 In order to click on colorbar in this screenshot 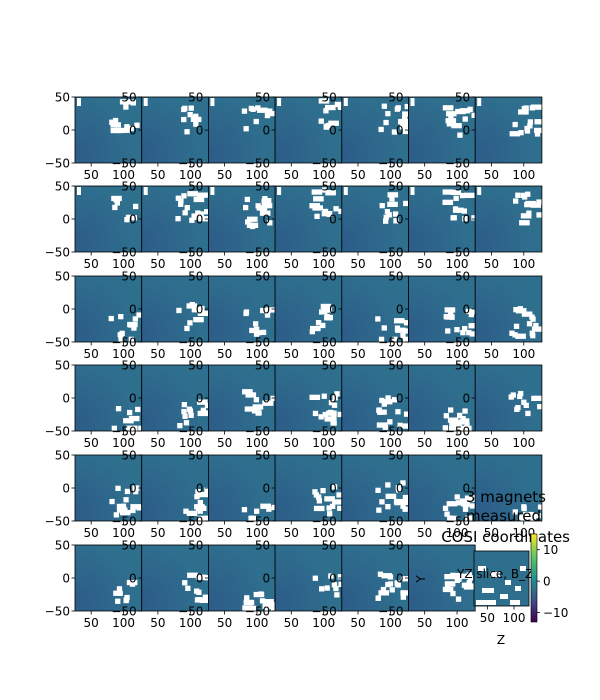, I will do `click(534, 578)`.